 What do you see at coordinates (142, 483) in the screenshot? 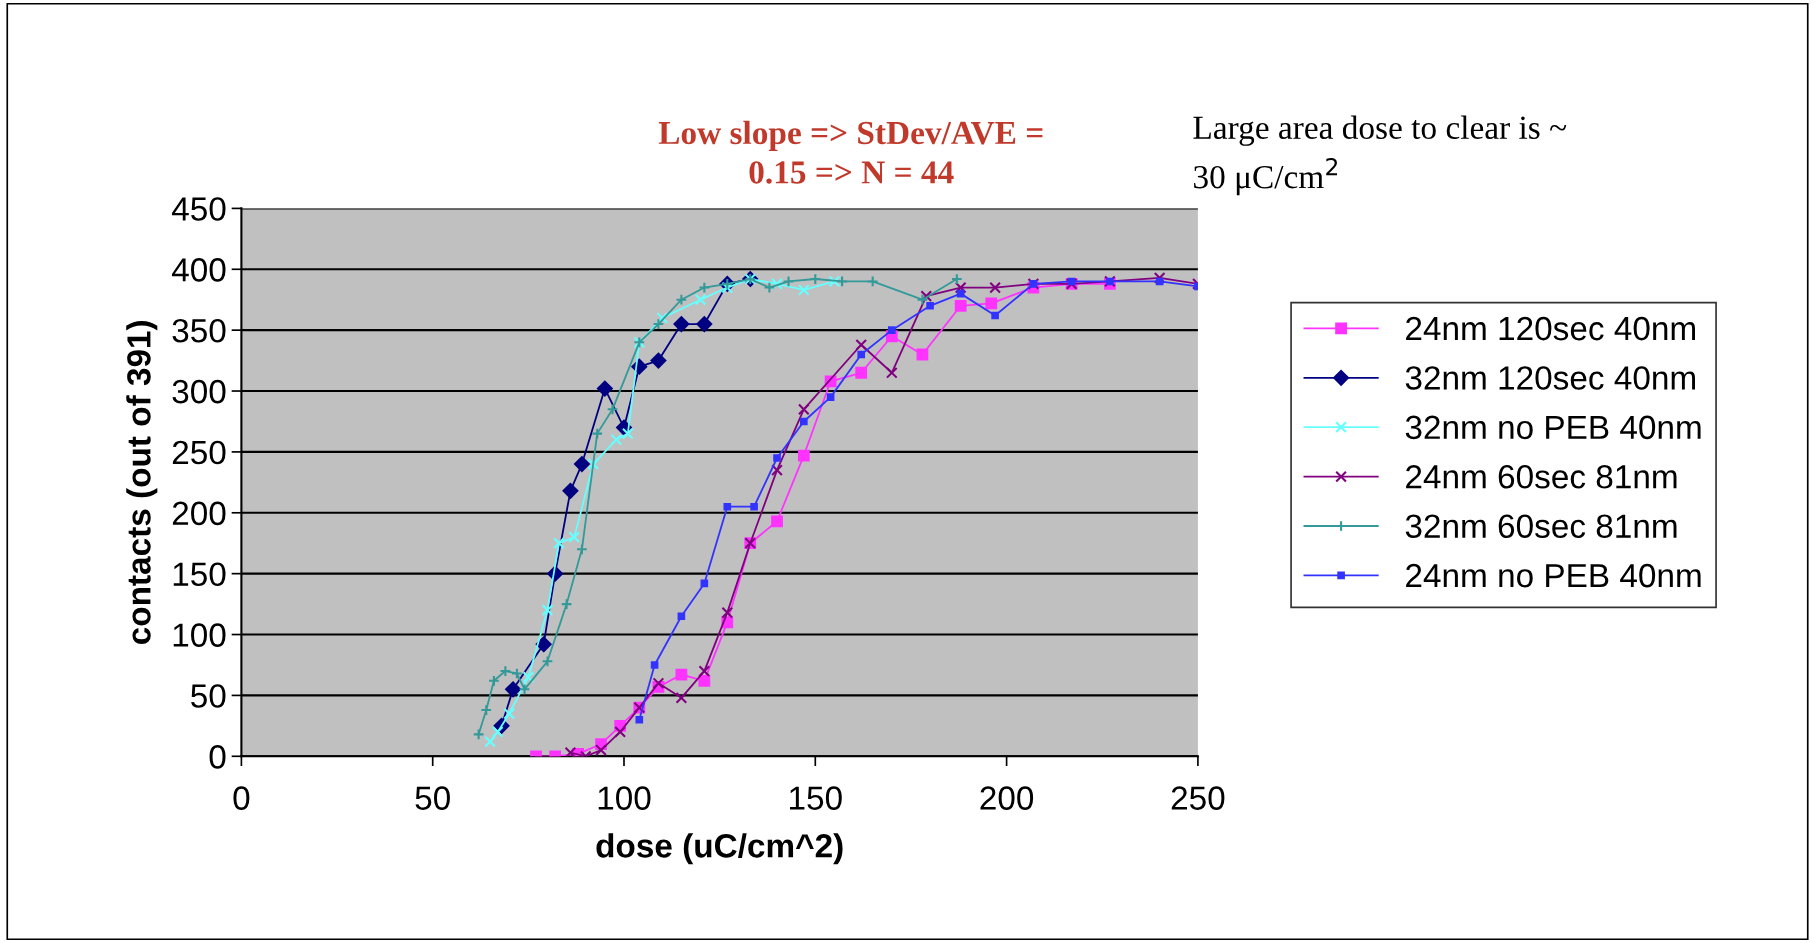
I see `y-axis-title: contacts (out of 391)` at bounding box center [142, 483].